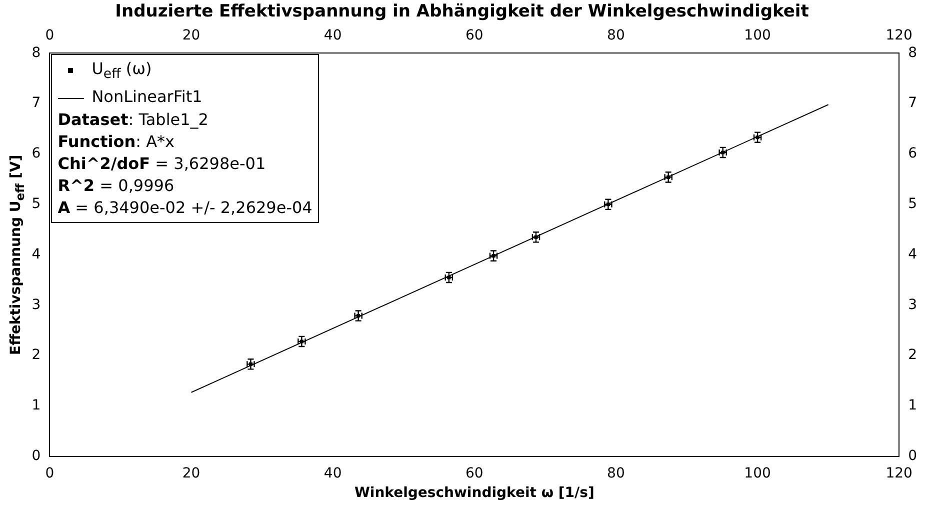  Describe the element at coordinates (36, 254) in the screenshot. I see `y-tick-label: 4` at that location.